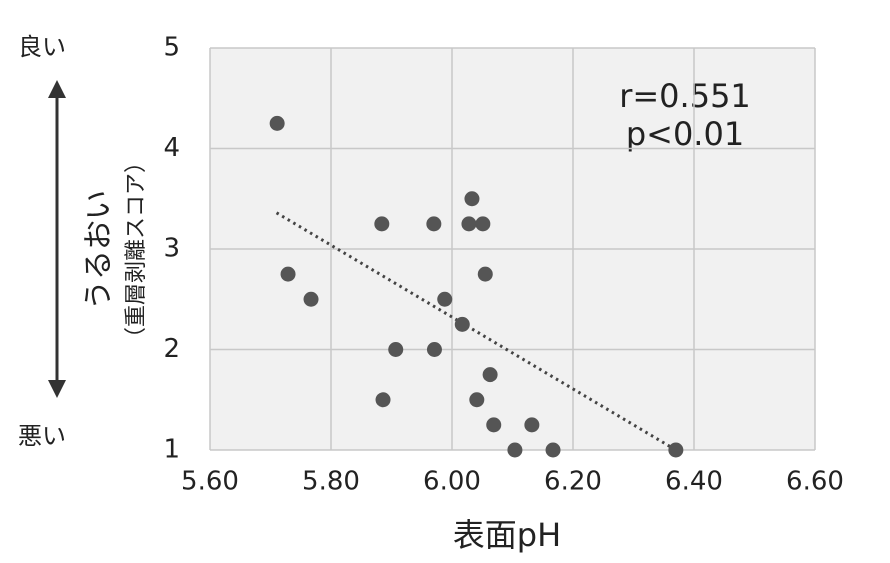  What do you see at coordinates (57, 239) in the screenshot?
I see `y-arrow` at bounding box center [57, 239].